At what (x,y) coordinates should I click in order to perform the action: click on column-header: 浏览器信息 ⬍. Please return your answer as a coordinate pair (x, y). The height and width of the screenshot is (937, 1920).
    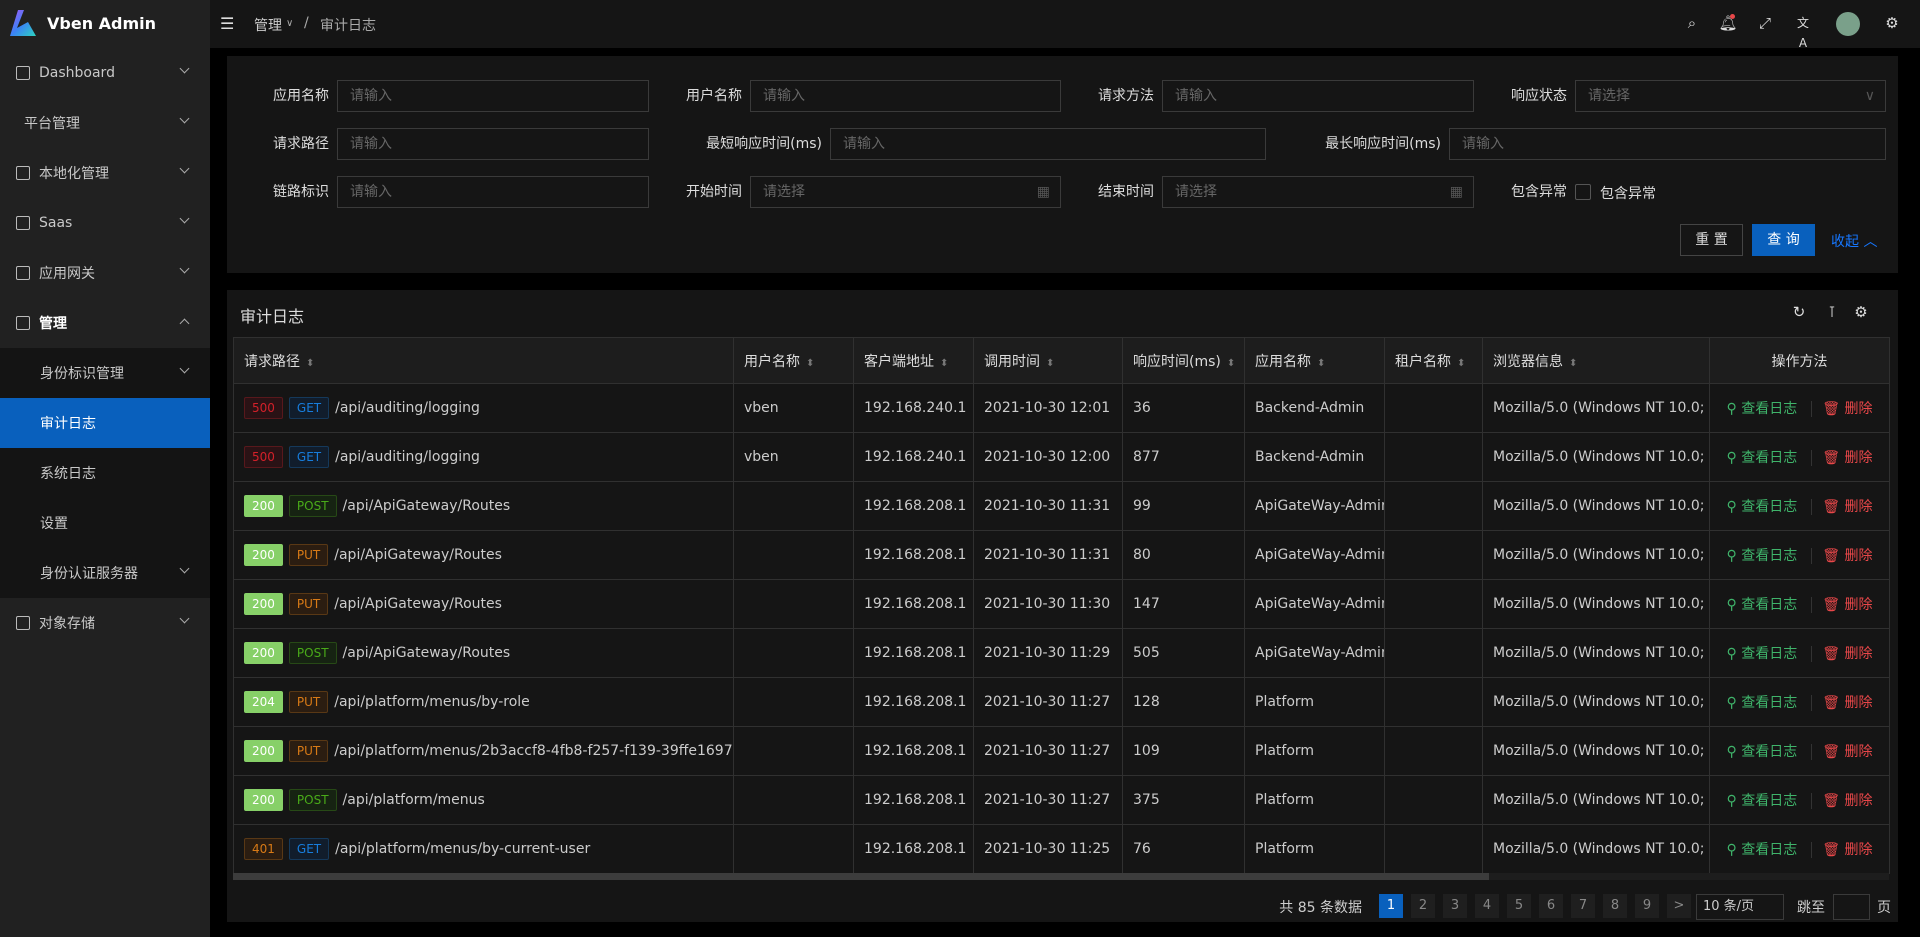
    Looking at the image, I should click on (1596, 360).